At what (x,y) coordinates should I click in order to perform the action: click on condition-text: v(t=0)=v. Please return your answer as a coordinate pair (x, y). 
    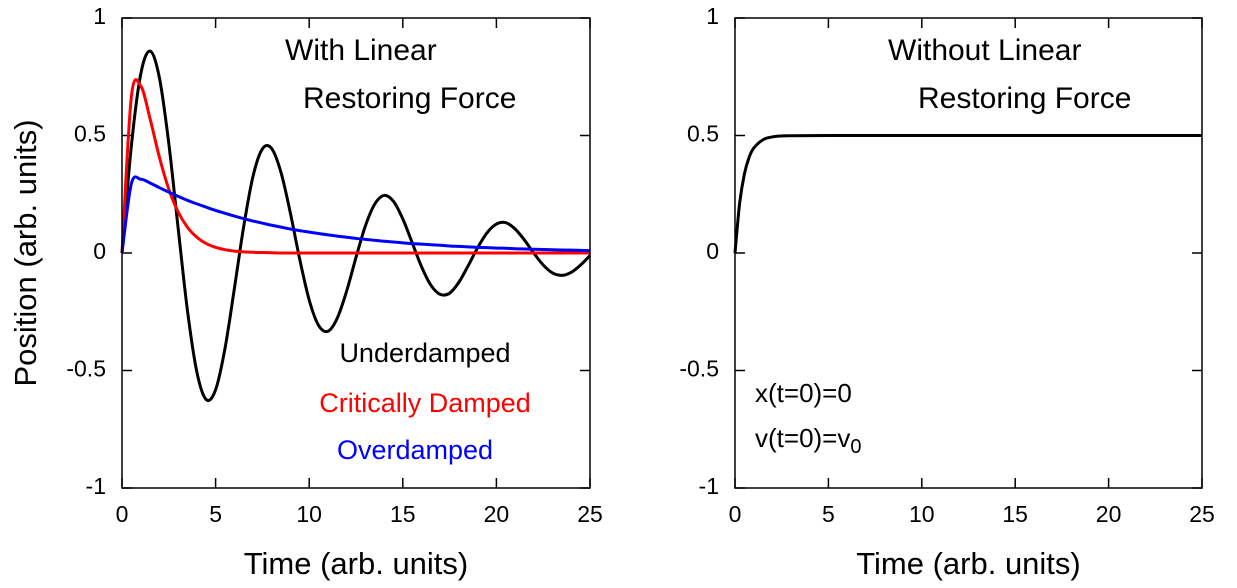
    Looking at the image, I should click on (802, 438).